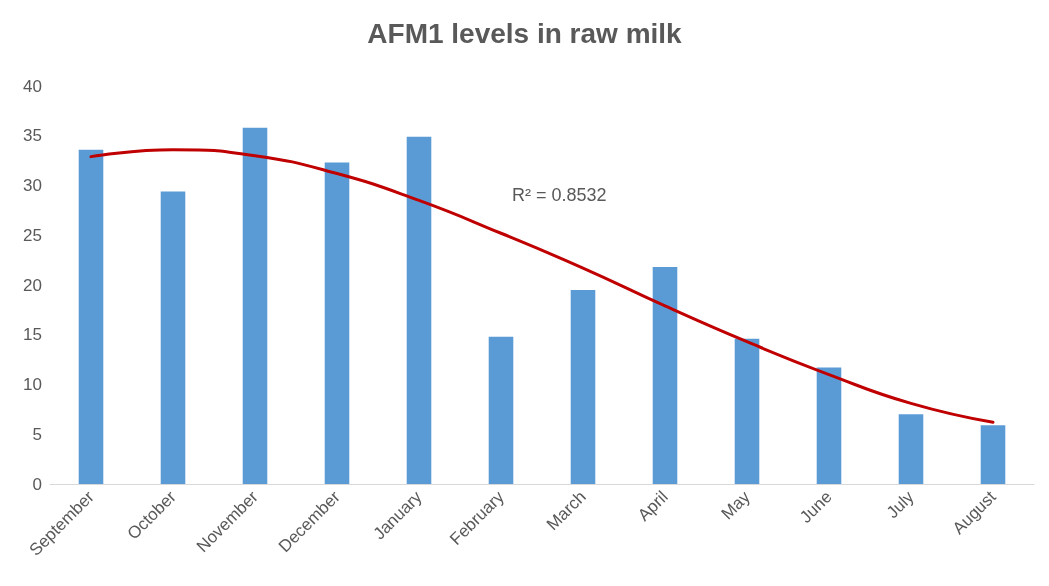  What do you see at coordinates (37, 434) in the screenshot?
I see `y-tick-label: 5` at bounding box center [37, 434].